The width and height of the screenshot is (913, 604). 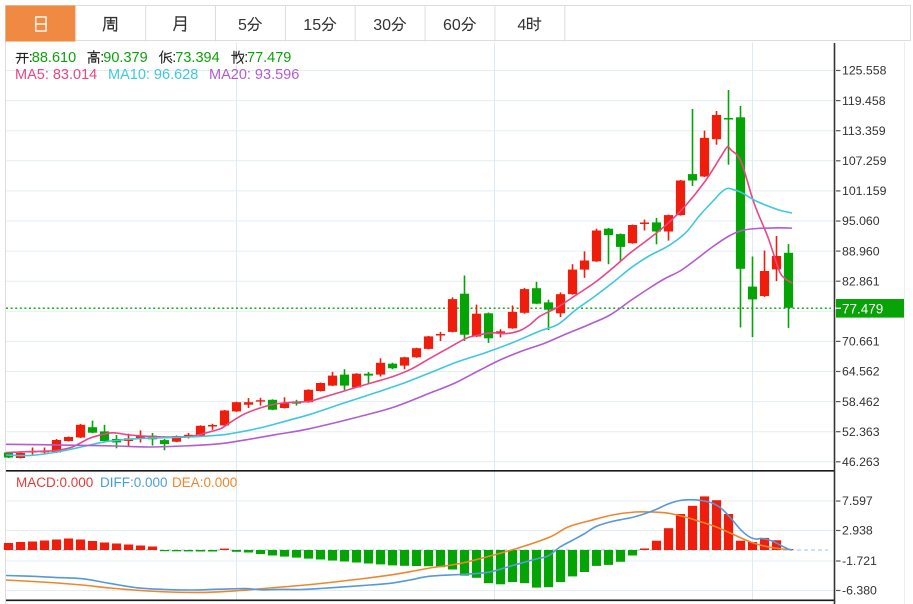 I want to click on svg-text: 15, so click(x=312, y=25).